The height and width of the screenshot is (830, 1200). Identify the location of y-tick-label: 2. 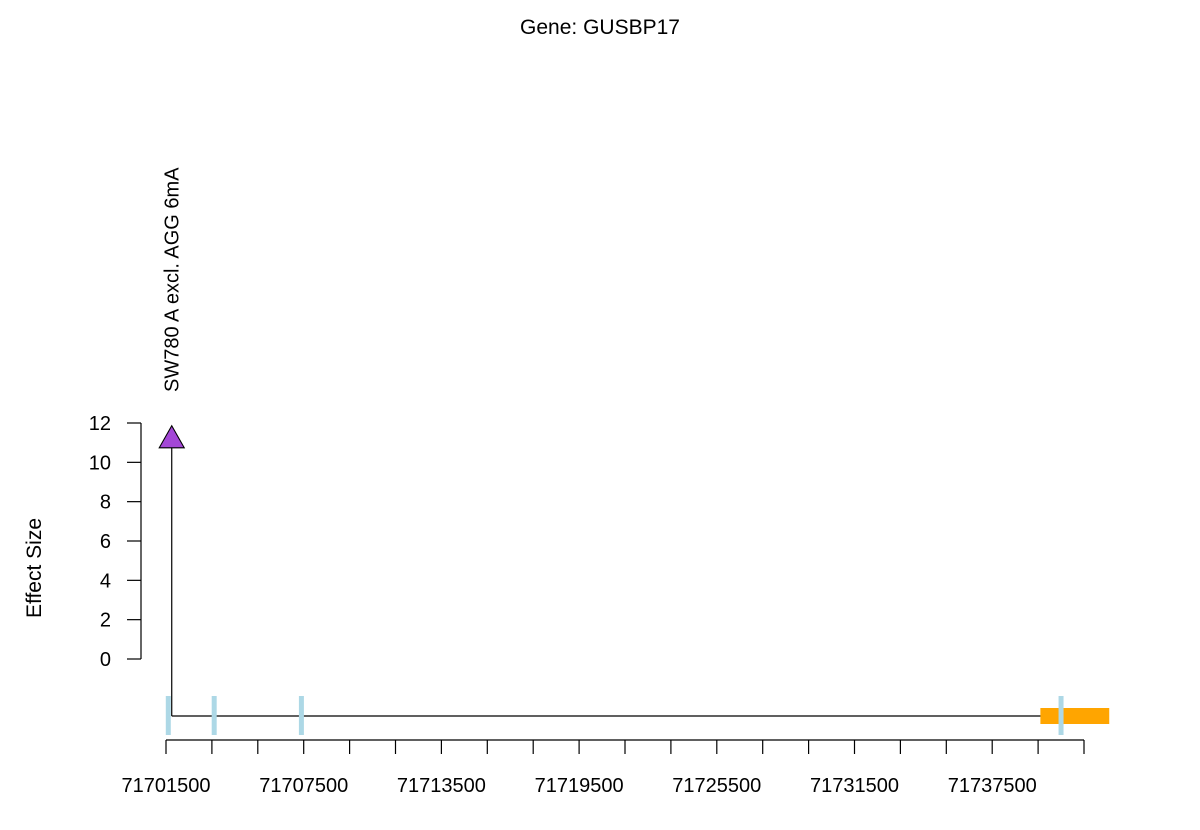
(105, 621).